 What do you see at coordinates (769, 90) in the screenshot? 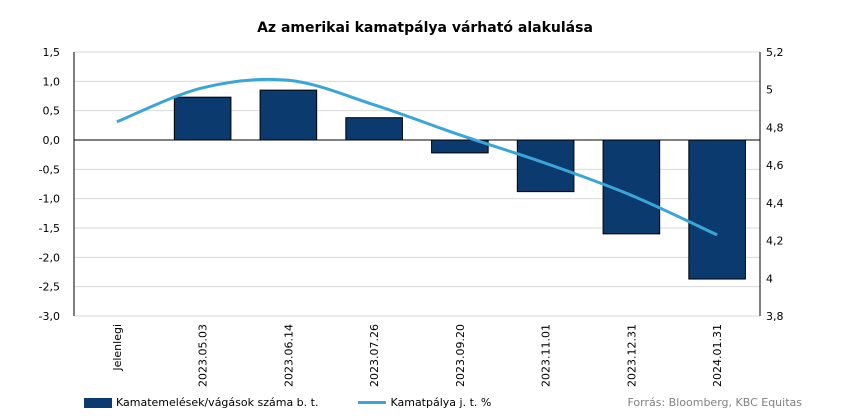
I see `y-right-tick-label: 5` at bounding box center [769, 90].